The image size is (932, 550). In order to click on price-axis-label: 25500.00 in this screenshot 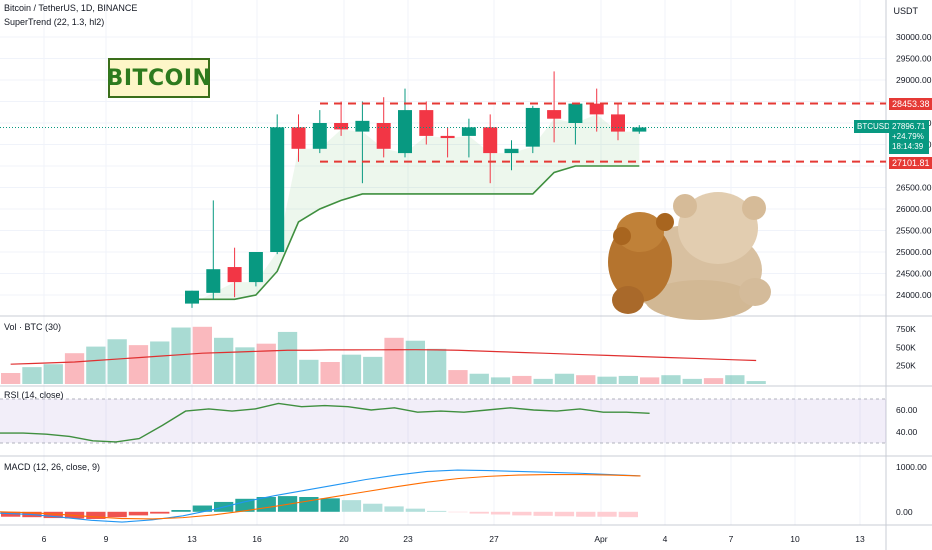, I will do `click(914, 231)`.